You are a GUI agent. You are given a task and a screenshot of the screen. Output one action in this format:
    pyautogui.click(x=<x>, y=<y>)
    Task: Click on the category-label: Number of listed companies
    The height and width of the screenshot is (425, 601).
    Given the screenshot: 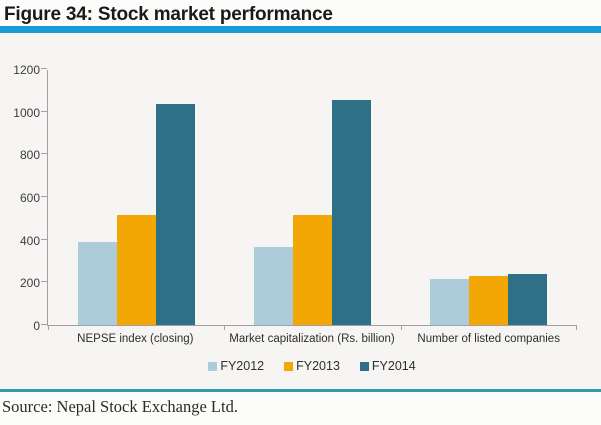 What is the action you would take?
    pyautogui.click(x=488, y=339)
    